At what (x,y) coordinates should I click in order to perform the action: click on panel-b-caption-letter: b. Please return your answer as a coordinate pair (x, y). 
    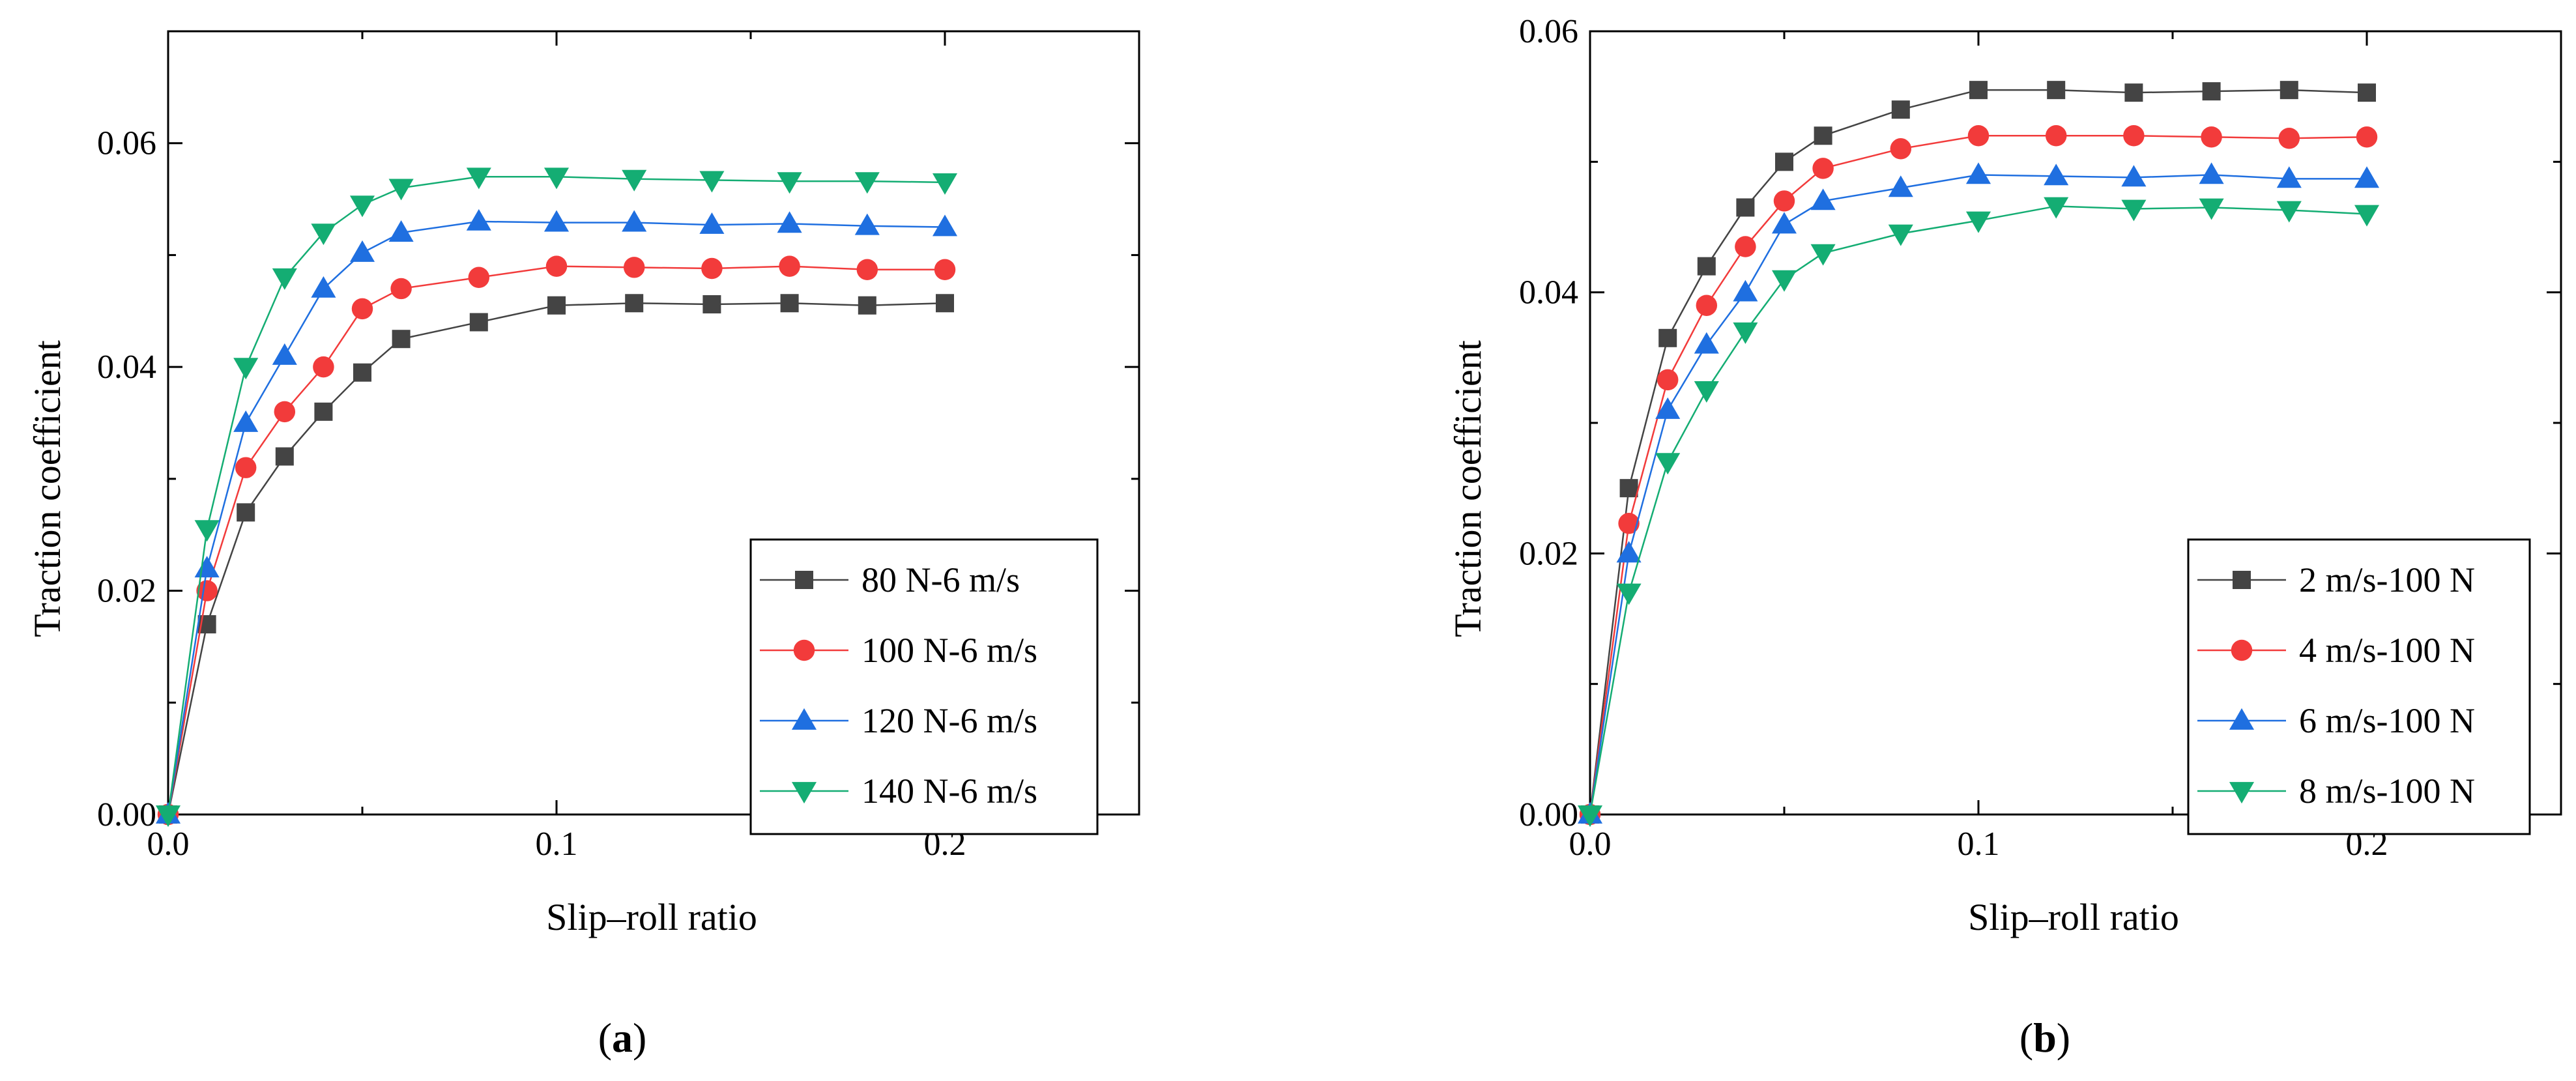
    Looking at the image, I should click on (2045, 1038).